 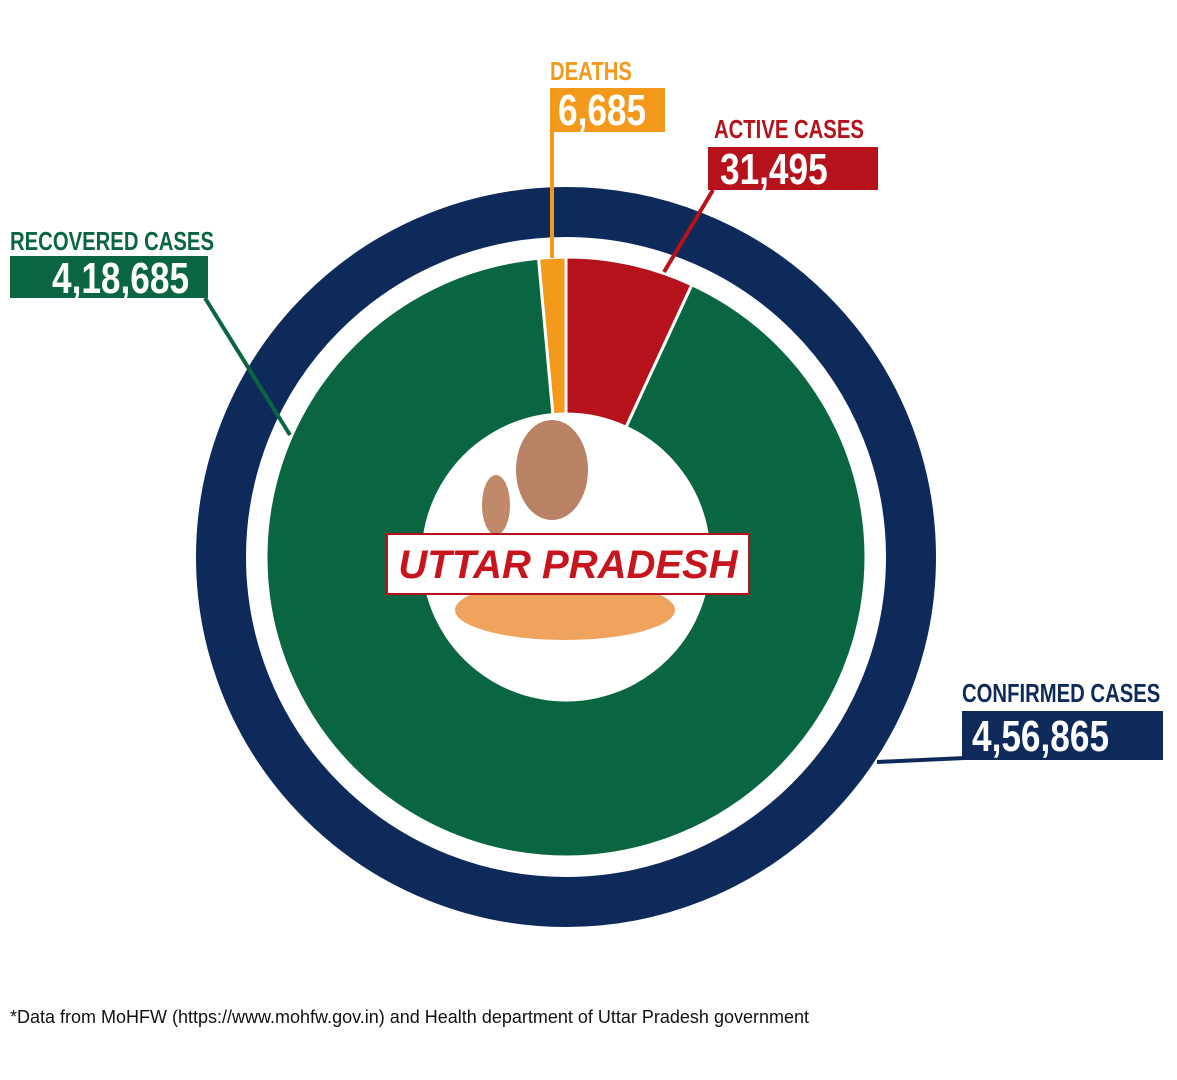 I want to click on recovered-value: 4,18,685, so click(x=121, y=278).